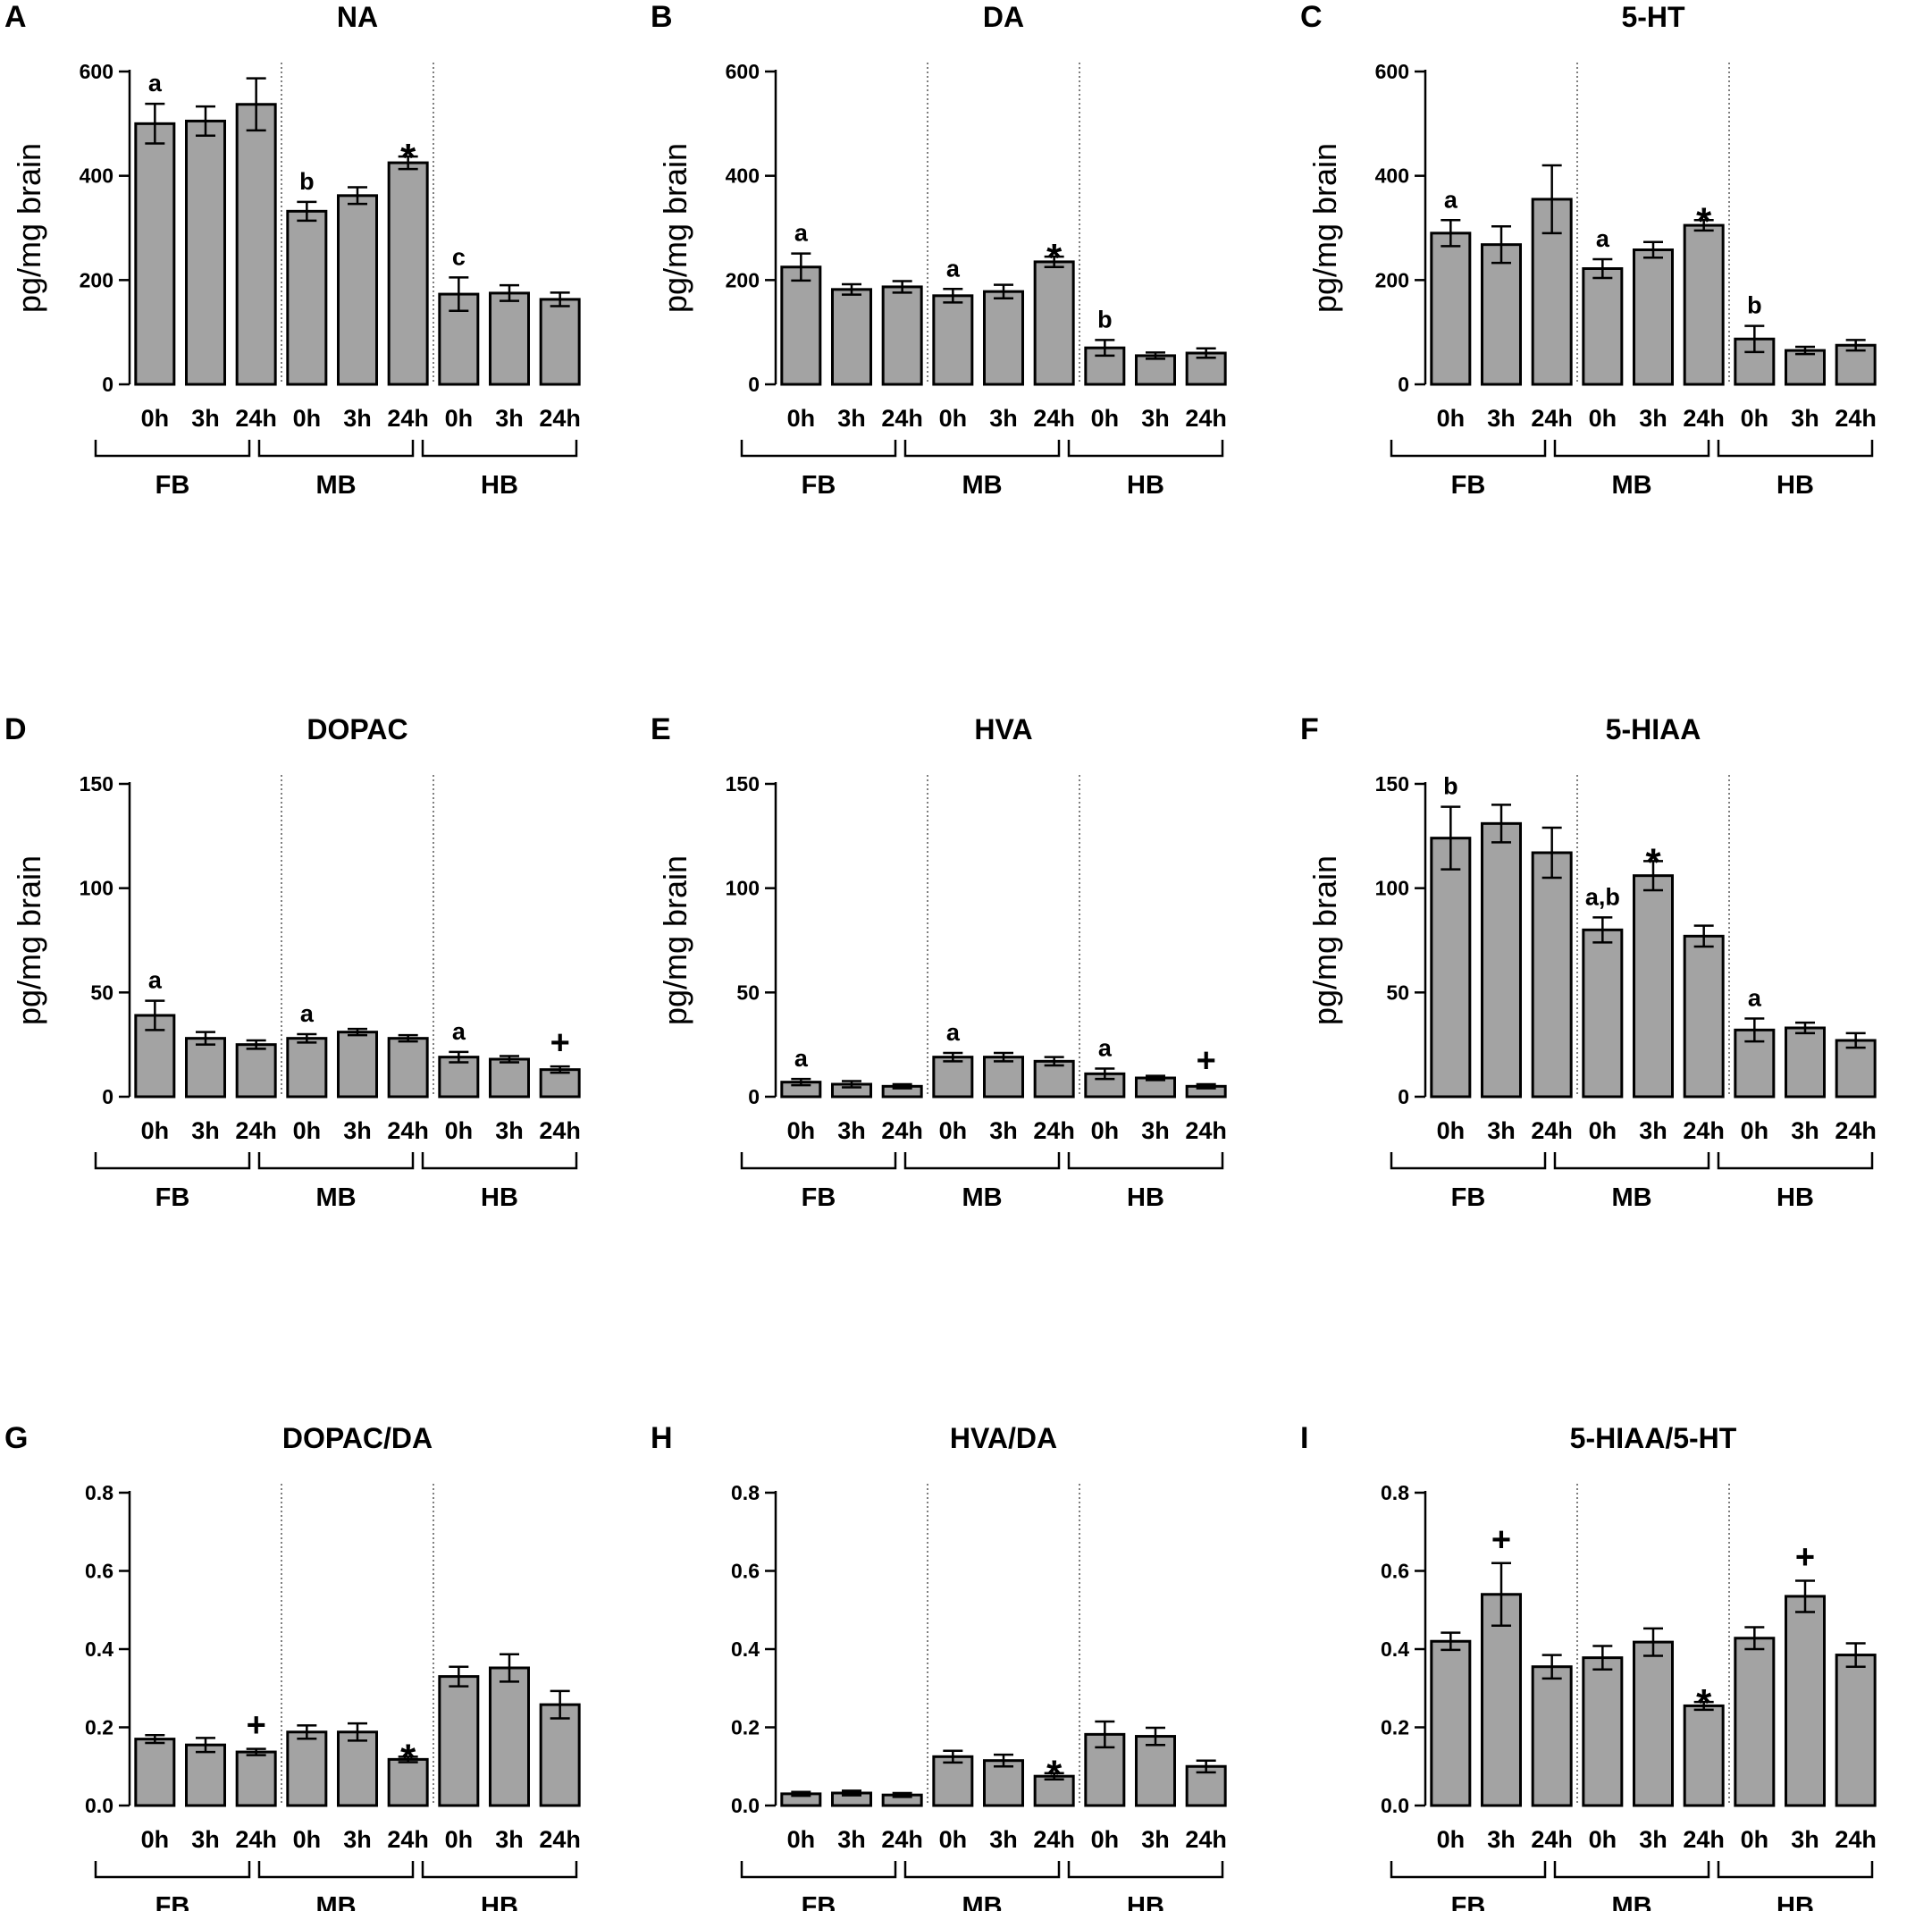 The width and height of the screenshot is (1932, 1911). What do you see at coordinates (1003, 17) in the screenshot?
I see `chart-title: DA` at bounding box center [1003, 17].